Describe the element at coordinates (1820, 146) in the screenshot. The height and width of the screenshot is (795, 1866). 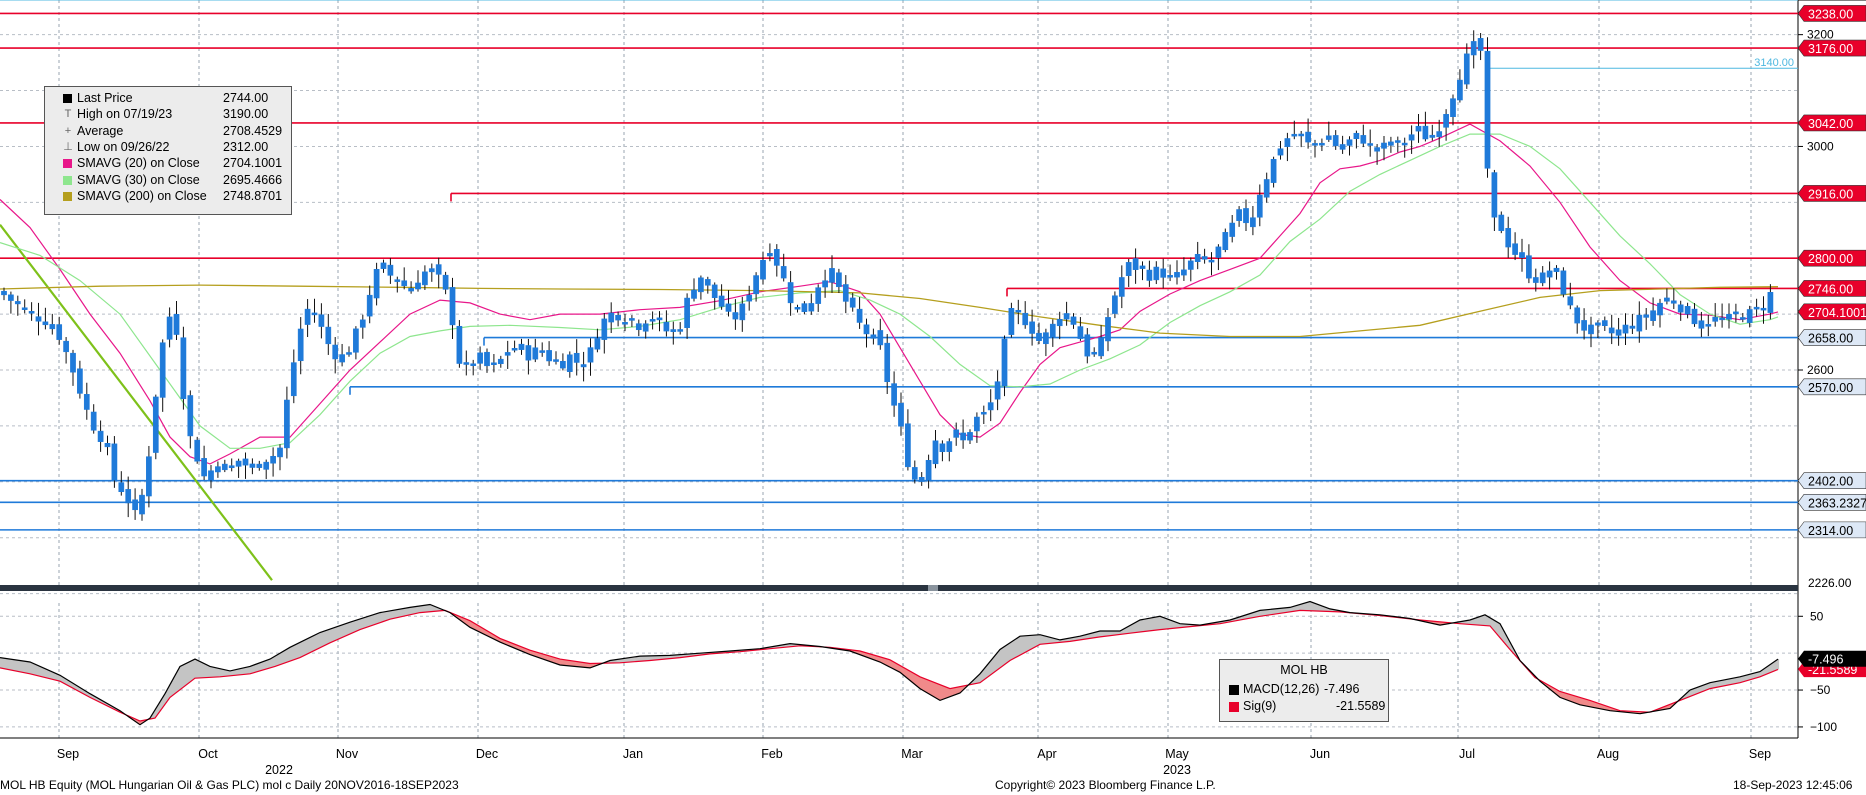
I see `axis-tick-label: 3000` at that location.